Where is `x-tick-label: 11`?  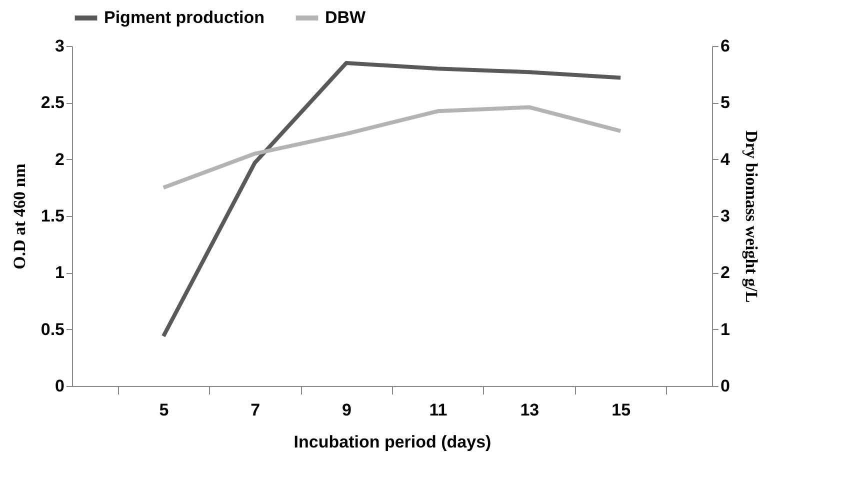
x-tick-label: 11 is located at coordinates (438, 410).